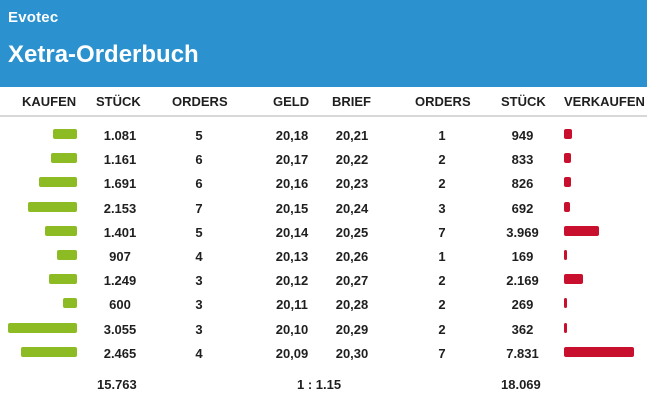 The height and width of the screenshot is (415, 647). What do you see at coordinates (352, 281) in the screenshot?
I see `ask-price: 20,27` at bounding box center [352, 281].